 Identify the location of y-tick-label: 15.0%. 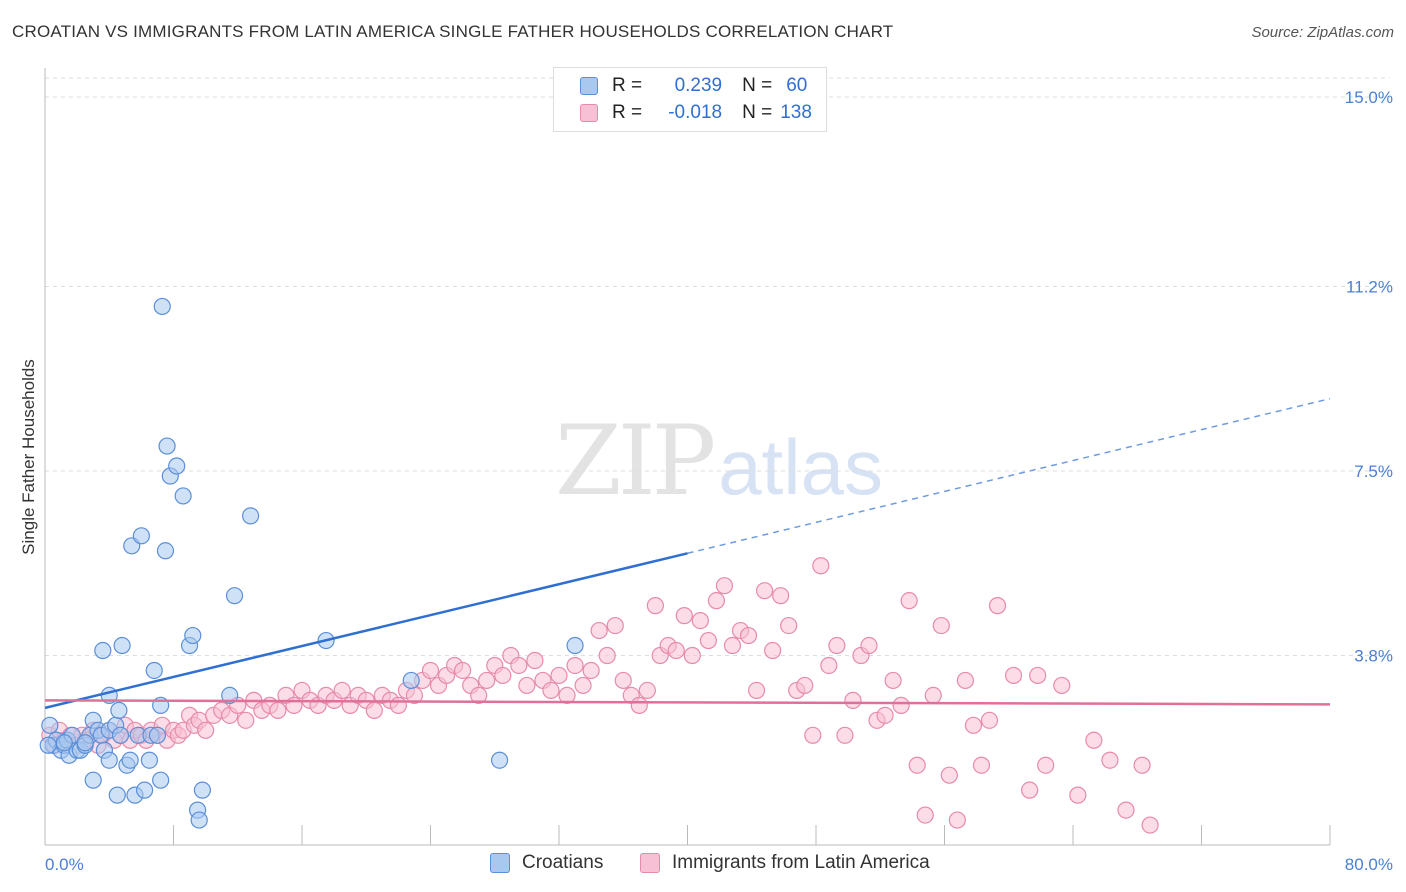
(1369, 97).